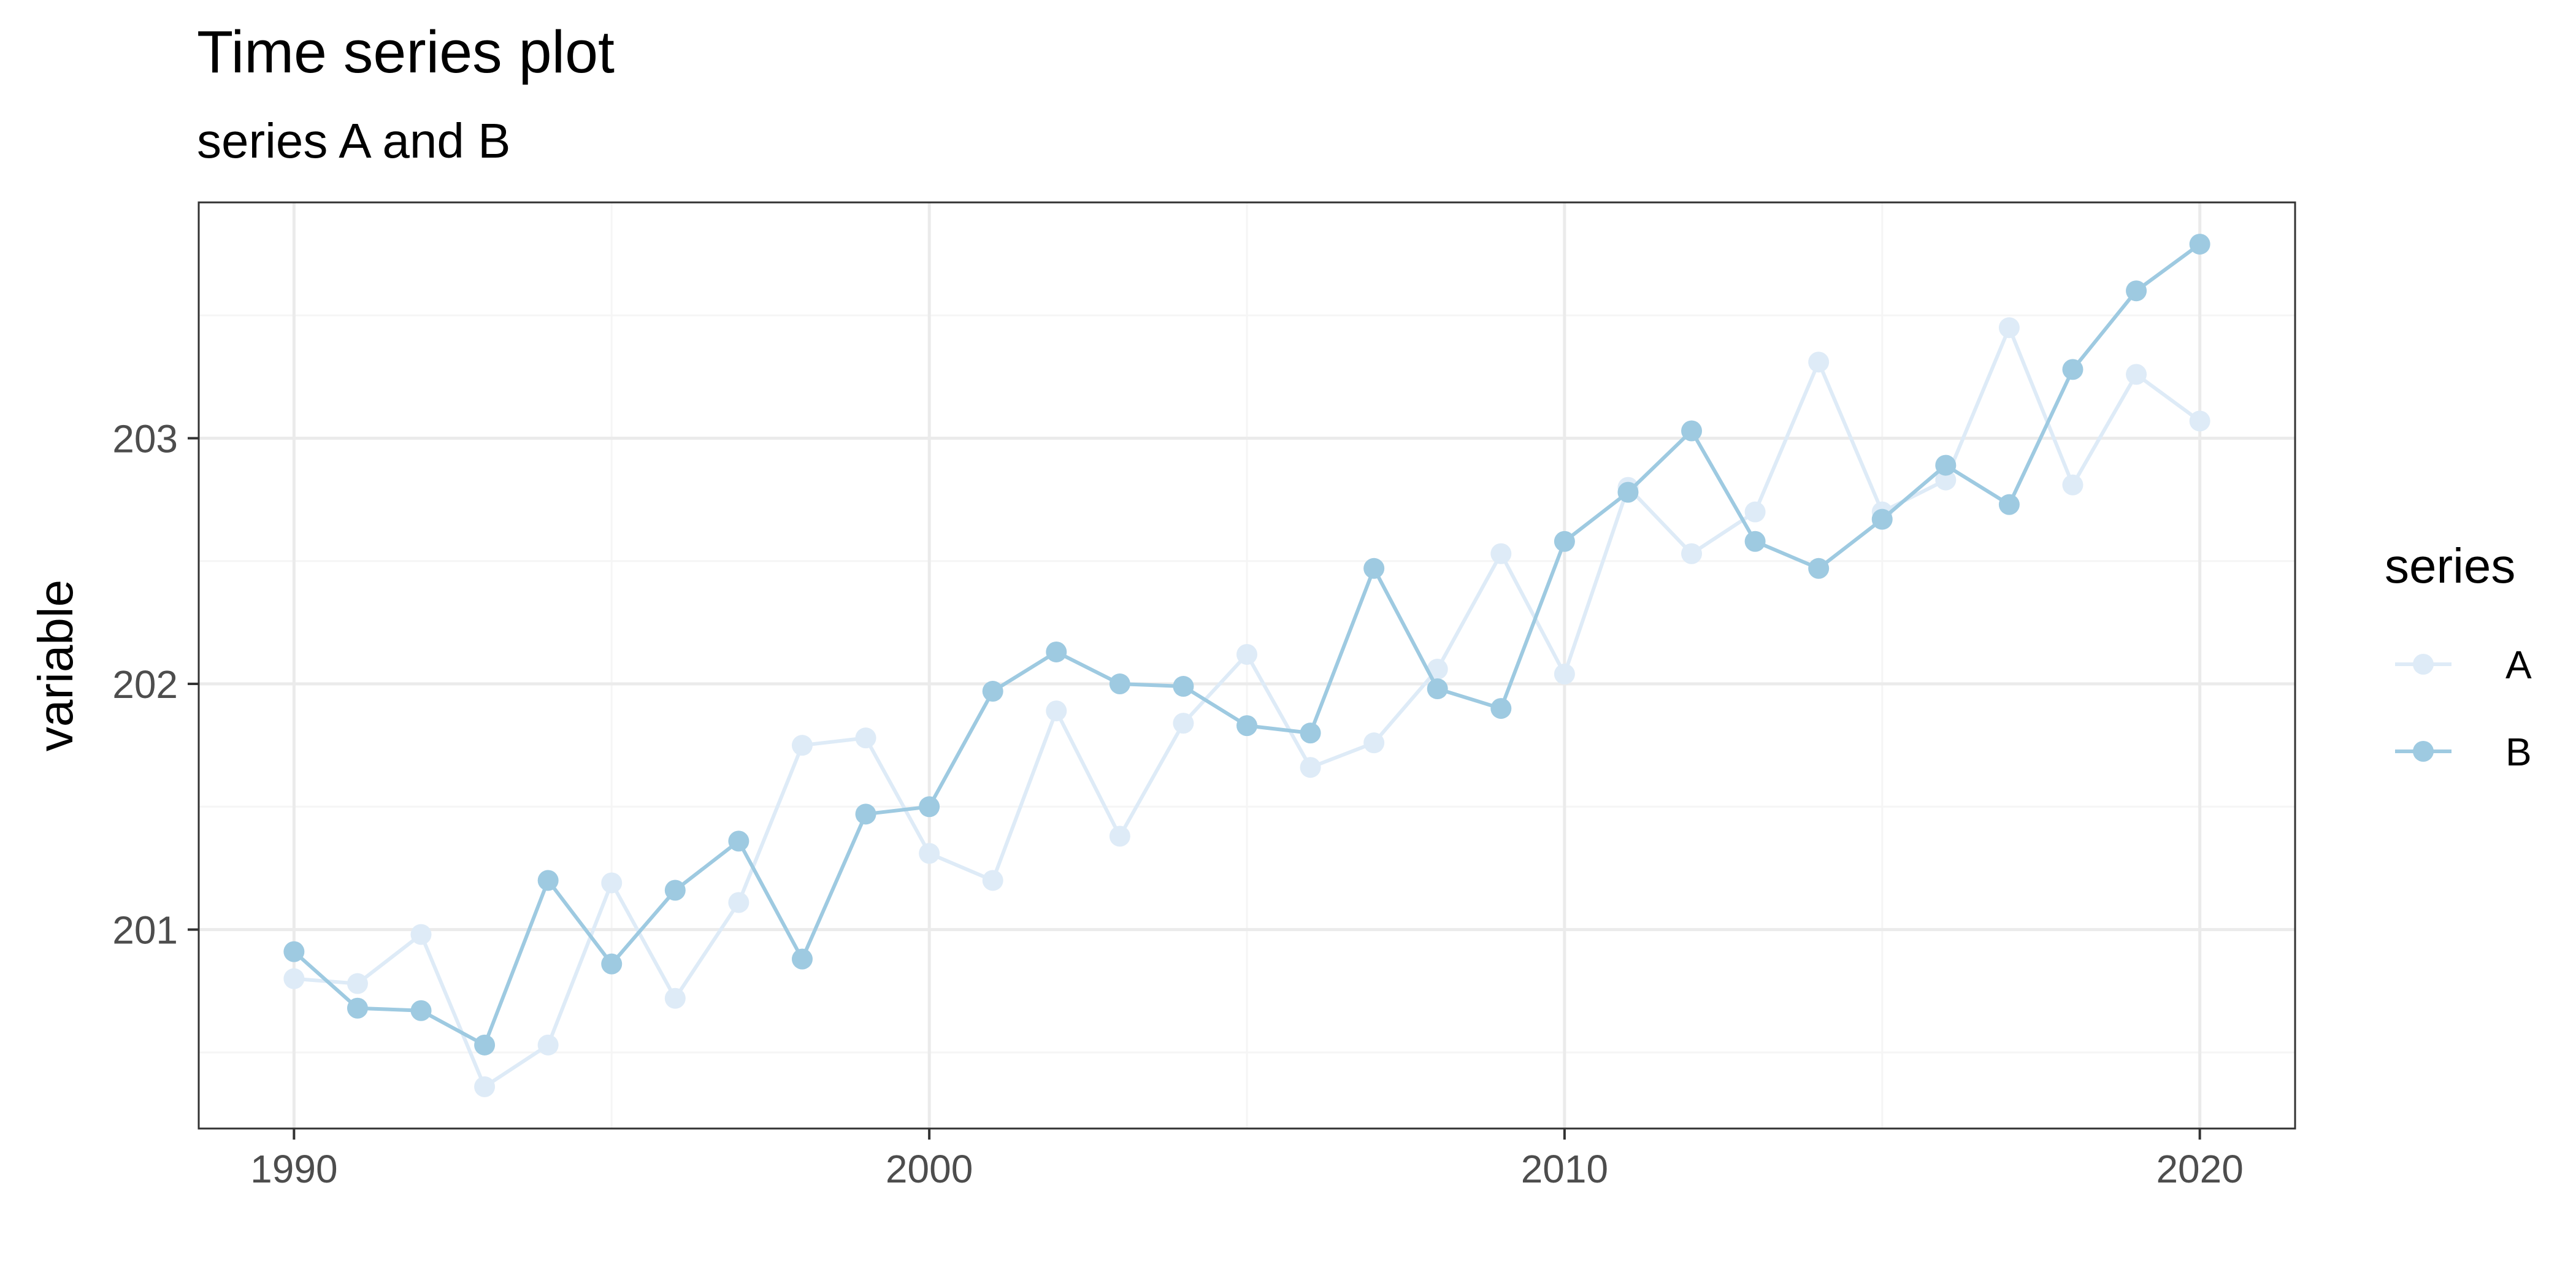 Image resolution: width=2576 pixels, height=1288 pixels. Describe the element at coordinates (2450, 566) in the screenshot. I see `legend-title: series` at that location.